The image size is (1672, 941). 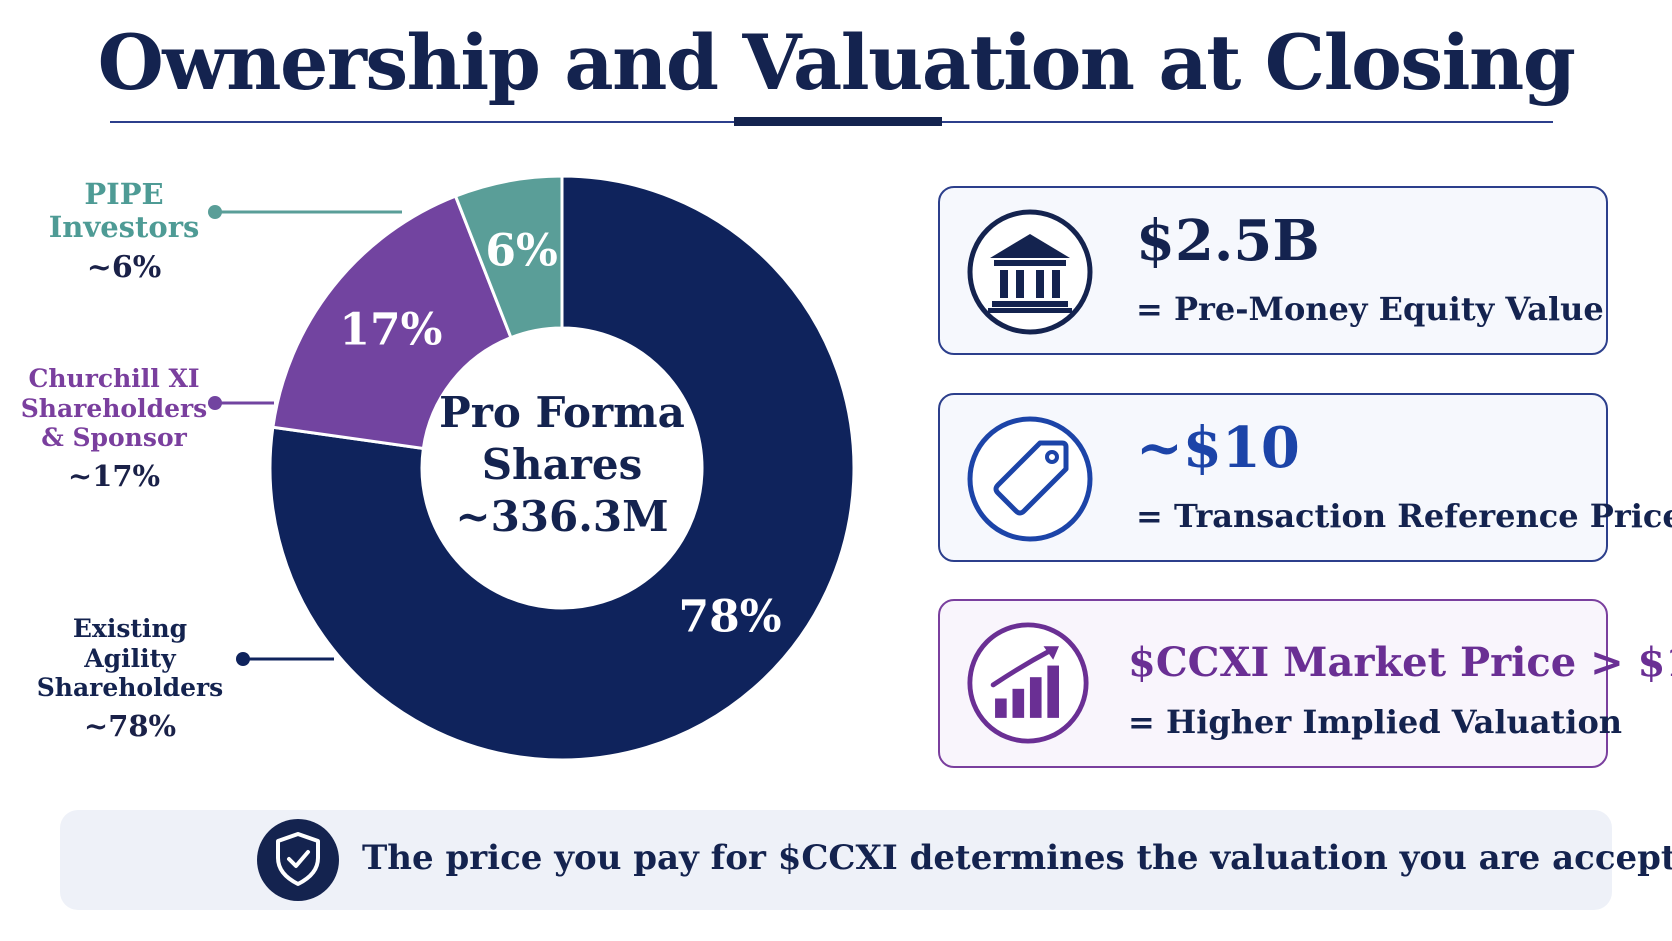 I want to click on card-reference-price: ~$10 = Transaction Reference Price, so click(x=1305, y=477).